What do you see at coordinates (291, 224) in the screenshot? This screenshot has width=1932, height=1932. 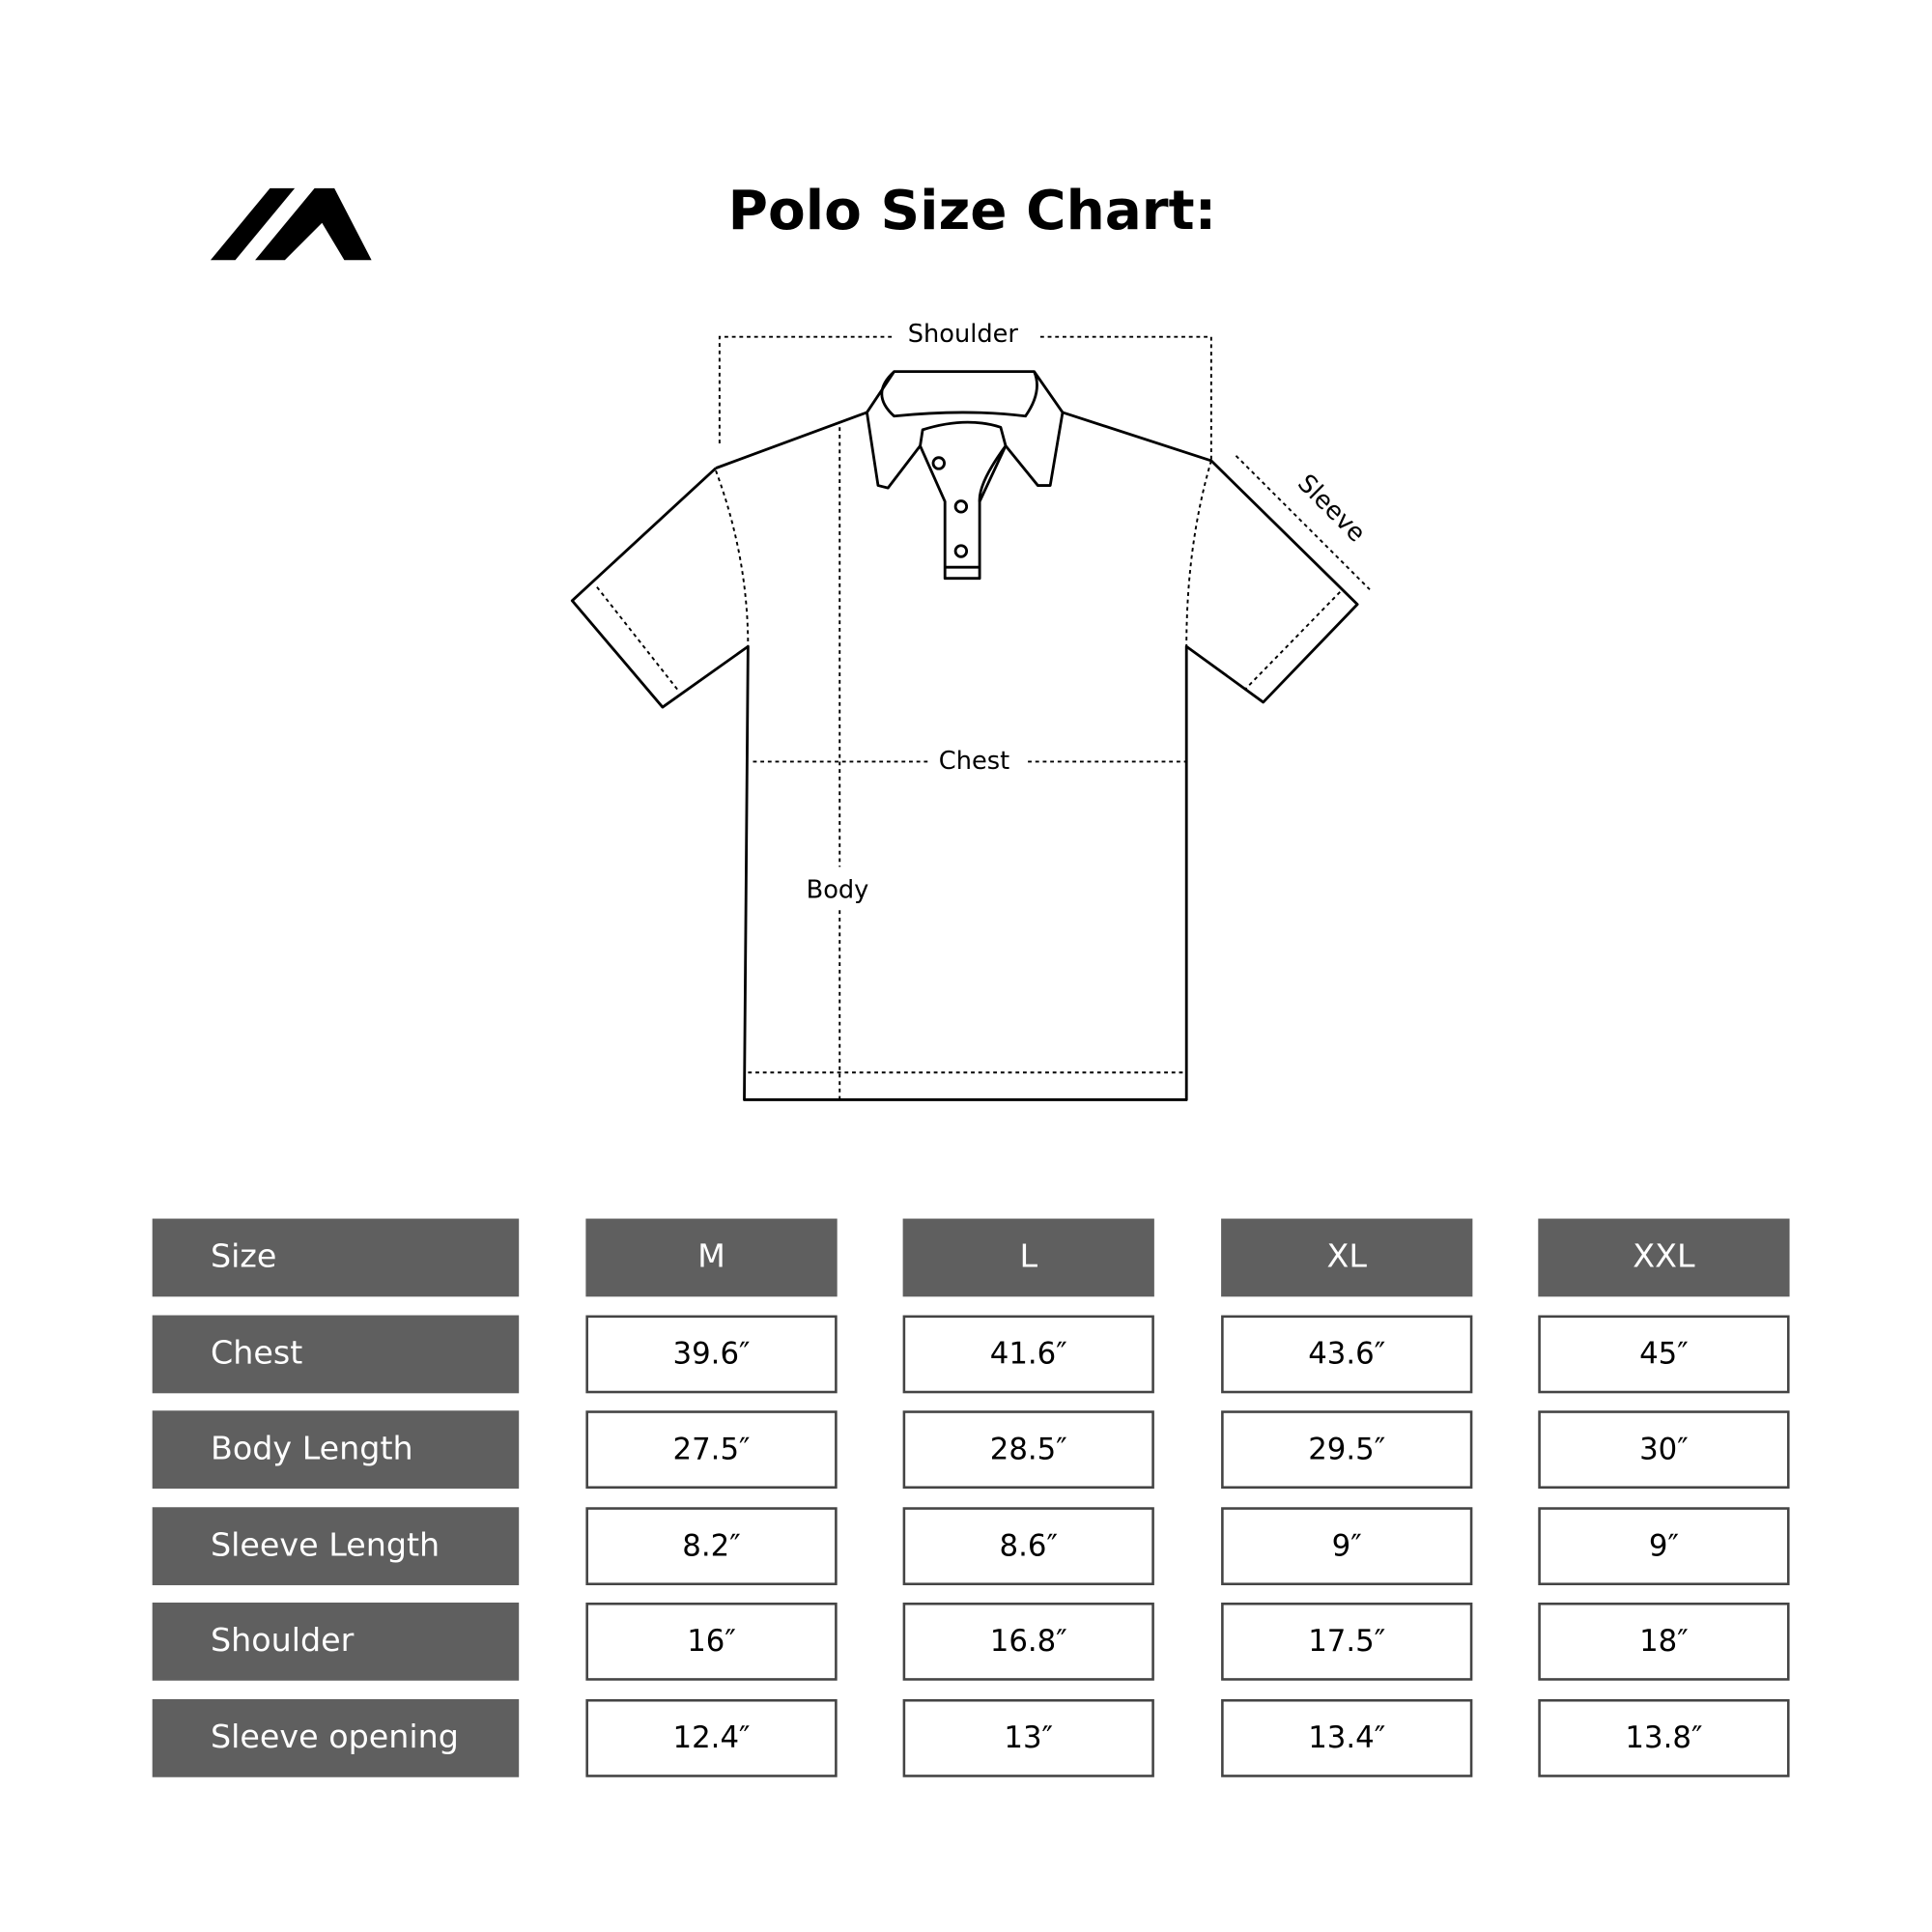 I see `brand-logo-mountain-icon` at bounding box center [291, 224].